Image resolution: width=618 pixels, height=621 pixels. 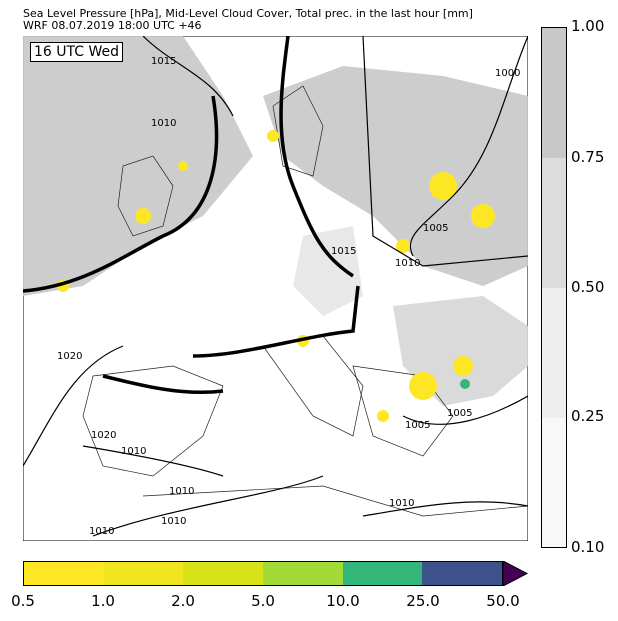 What do you see at coordinates (588, 26) in the screenshot?
I see `cloud-tick: 1.00` at bounding box center [588, 26].